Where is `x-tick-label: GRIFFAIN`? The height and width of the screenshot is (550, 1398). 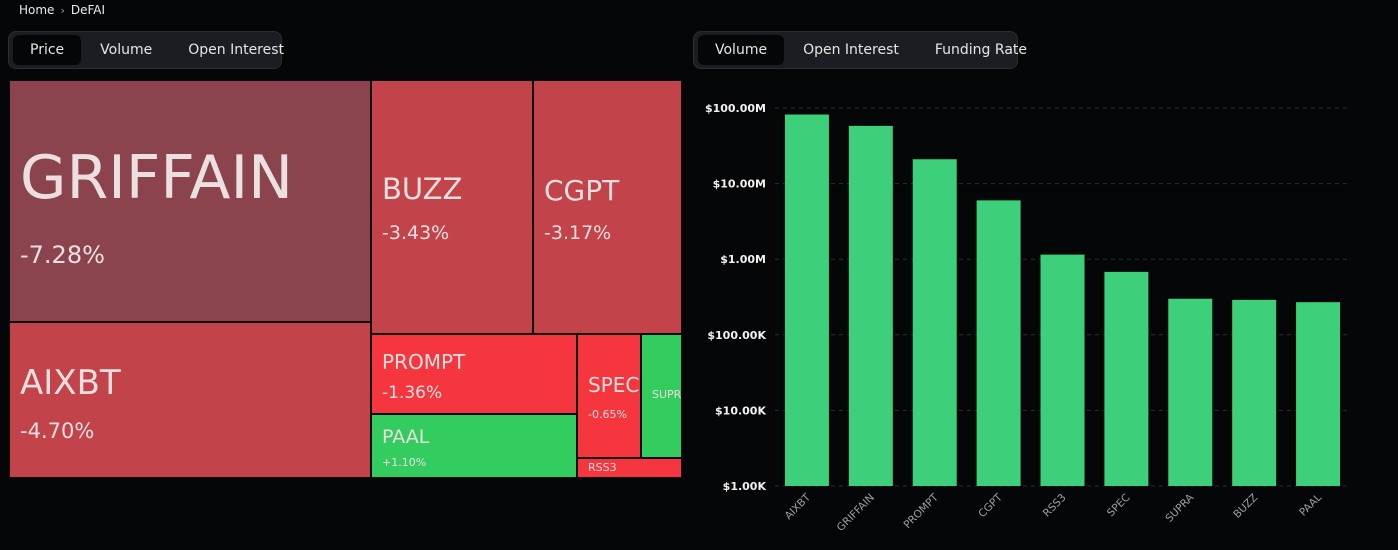
x-tick-label: GRIFFAIN is located at coordinates (856, 513).